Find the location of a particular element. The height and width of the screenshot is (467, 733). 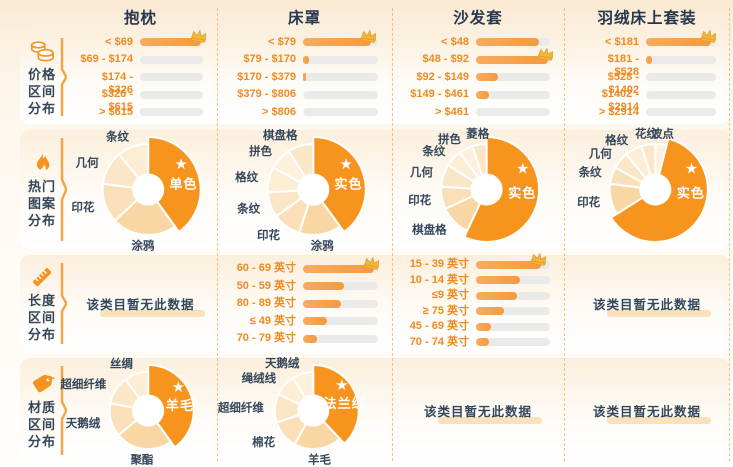

bar-range-label: $48 - $92 is located at coordinates (445, 59).